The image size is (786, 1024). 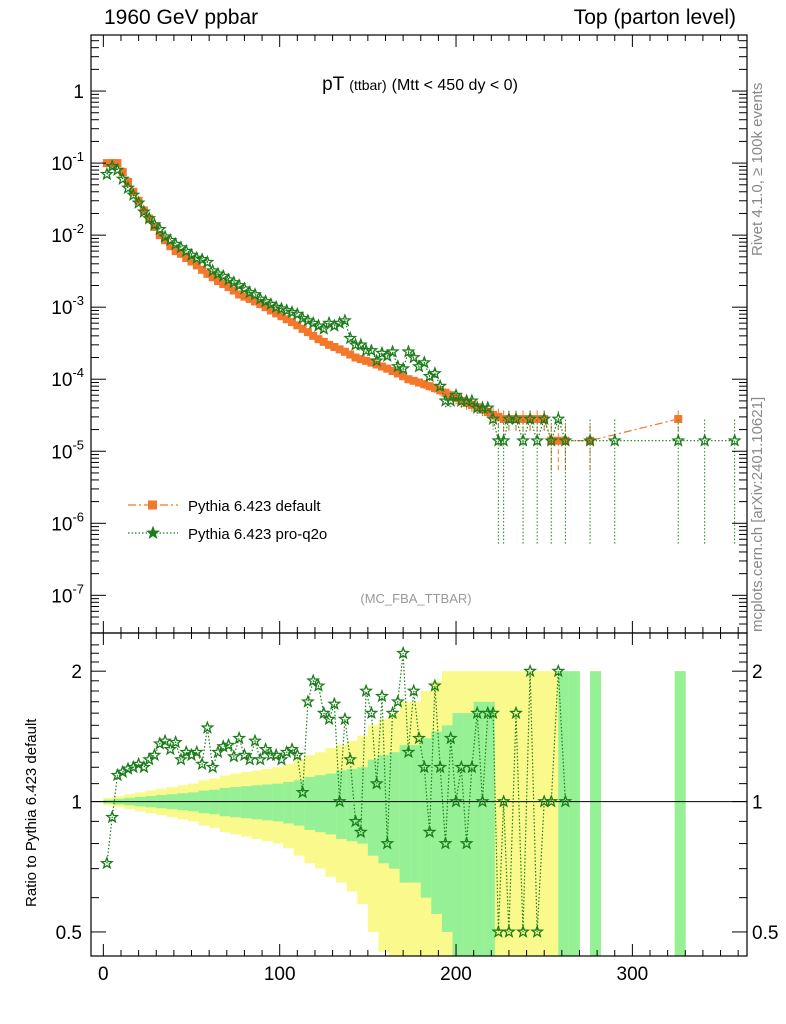 I want to click on ytick-label-ratio-right: 1, so click(x=757, y=803).